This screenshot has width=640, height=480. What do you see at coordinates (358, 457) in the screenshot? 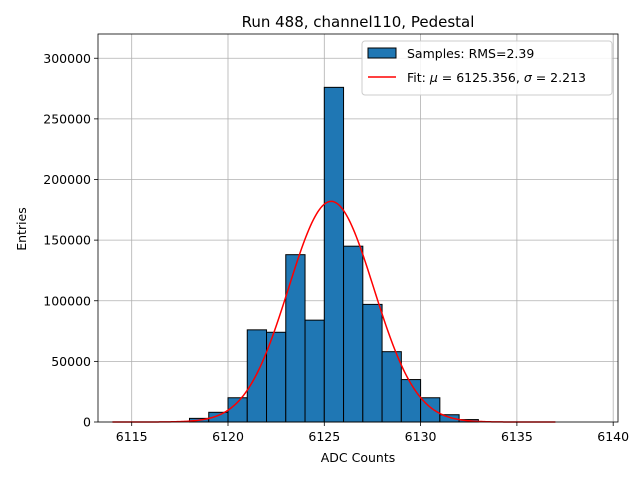
I see `x-axis-label: ADC Counts` at bounding box center [358, 457].